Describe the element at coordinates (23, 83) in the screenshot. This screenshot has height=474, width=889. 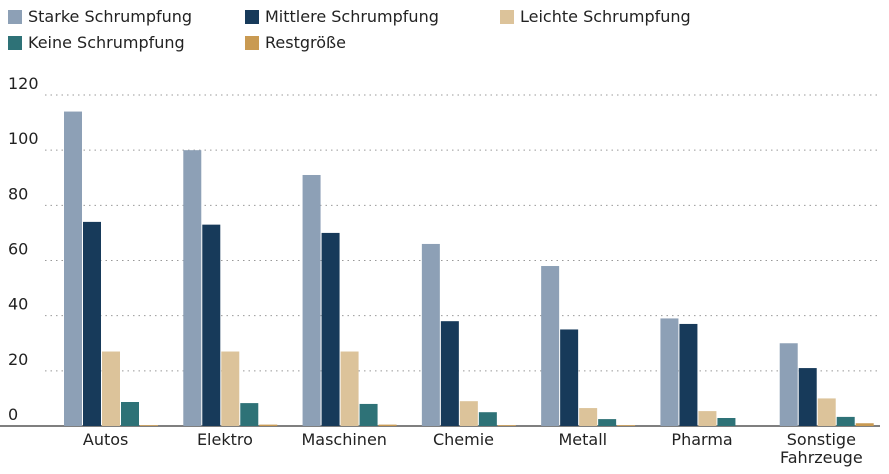
I see `y-tick-label: 120` at that location.